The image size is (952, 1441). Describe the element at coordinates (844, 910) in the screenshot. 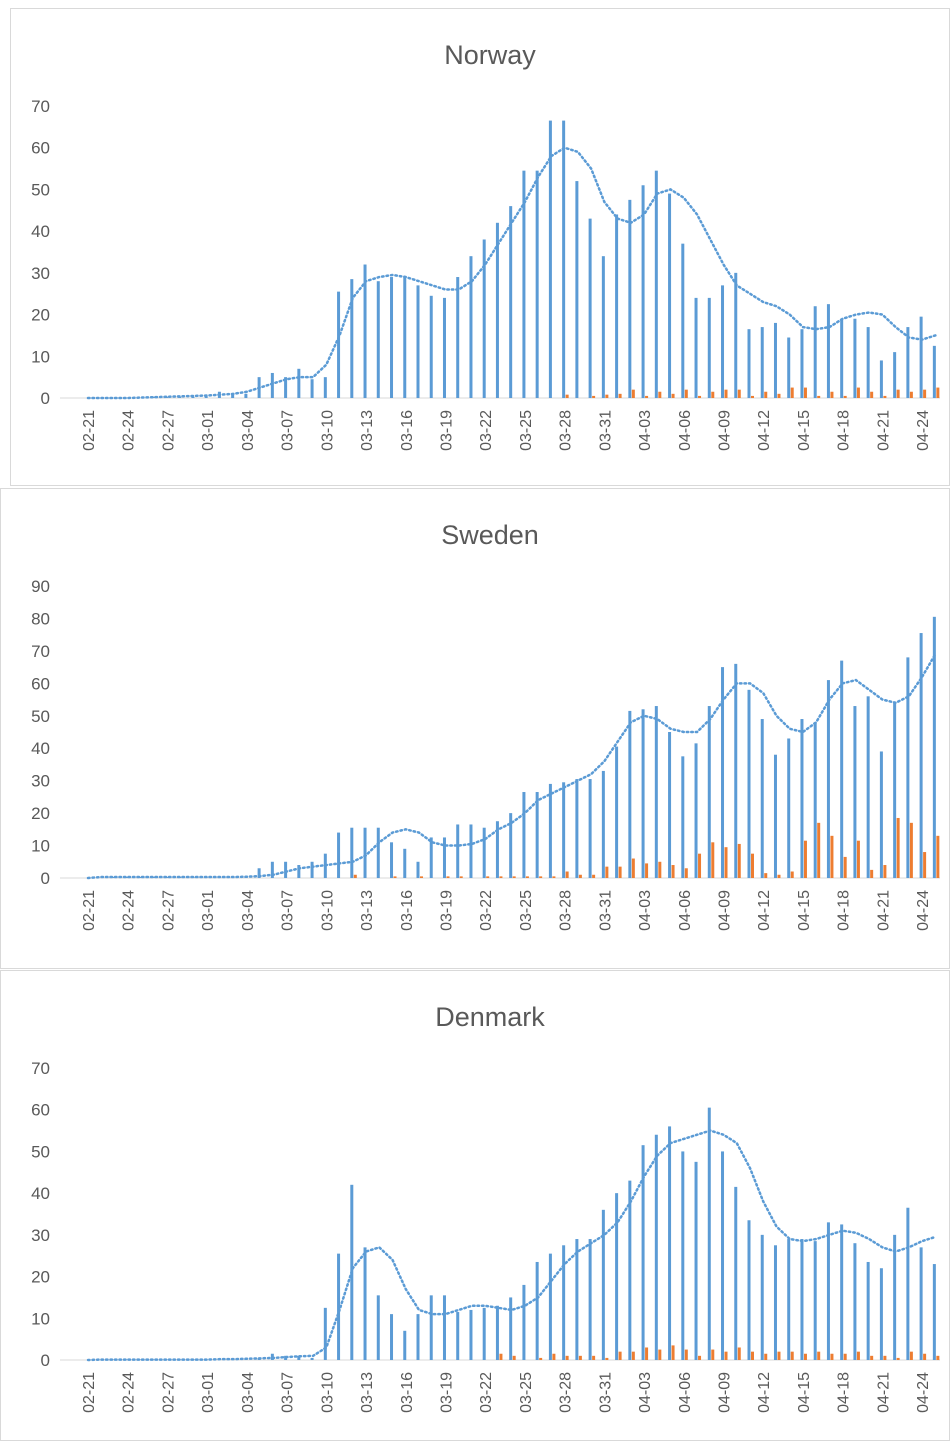

I see `x-tick-label: 04-18` at that location.